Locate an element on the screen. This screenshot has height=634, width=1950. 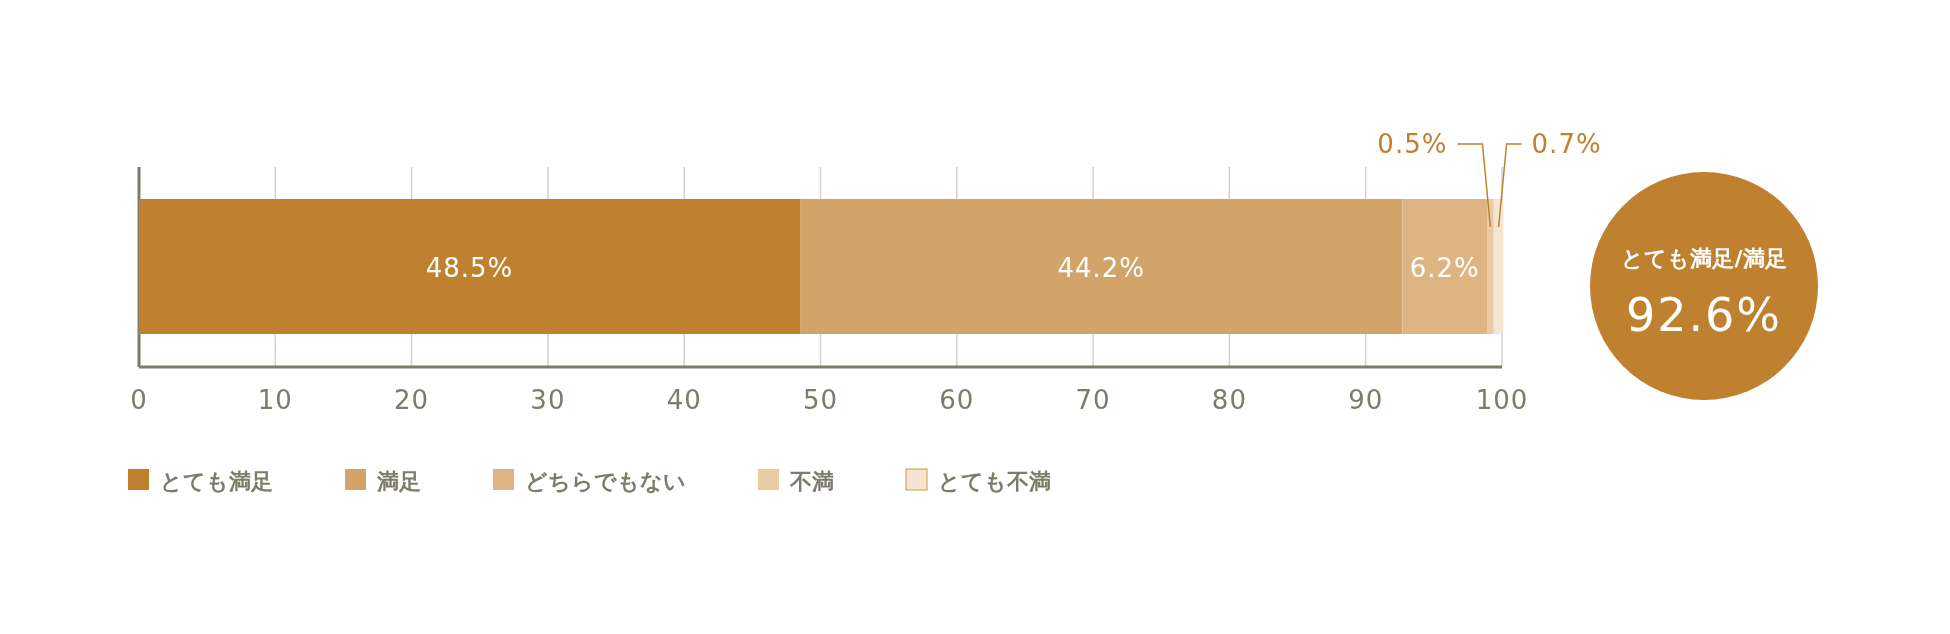
x-tick-label: 70 is located at coordinates (1093, 400).